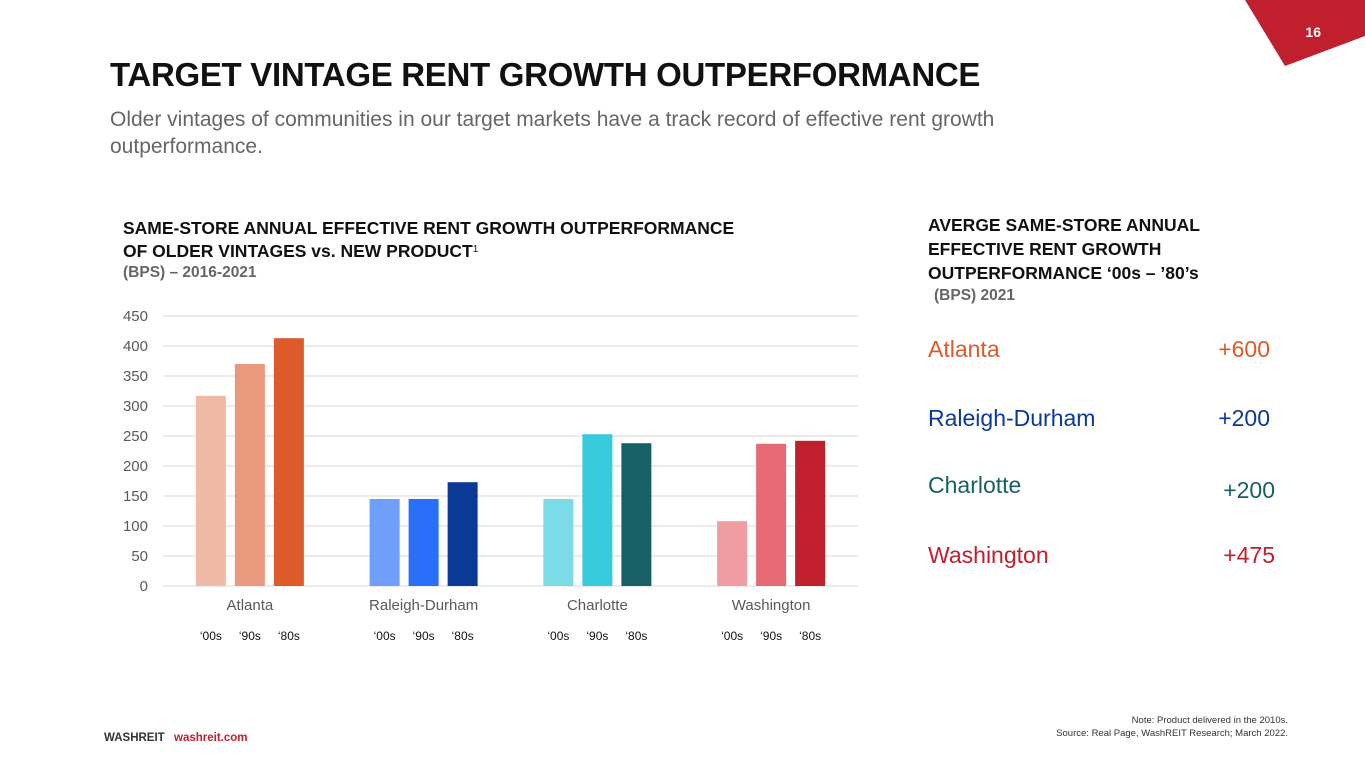 This screenshot has width=1365, height=768. What do you see at coordinates (1012, 418) in the screenshot?
I see `summary-city: Raleigh-Durham` at bounding box center [1012, 418].